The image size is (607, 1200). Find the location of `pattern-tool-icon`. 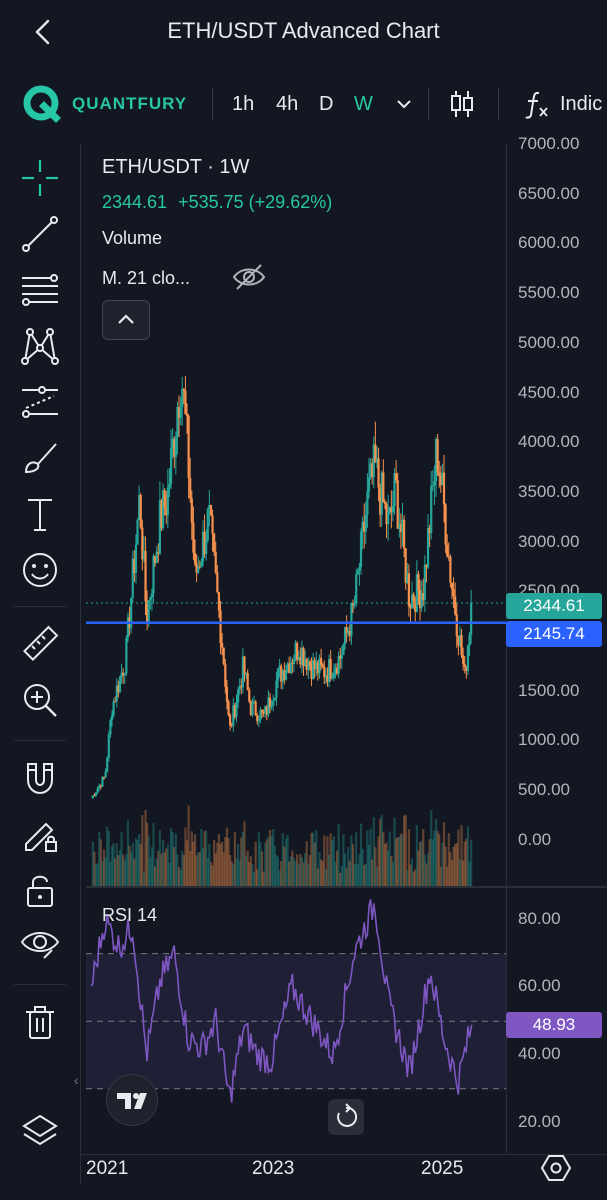

pattern-tool-icon is located at coordinates (40, 346).